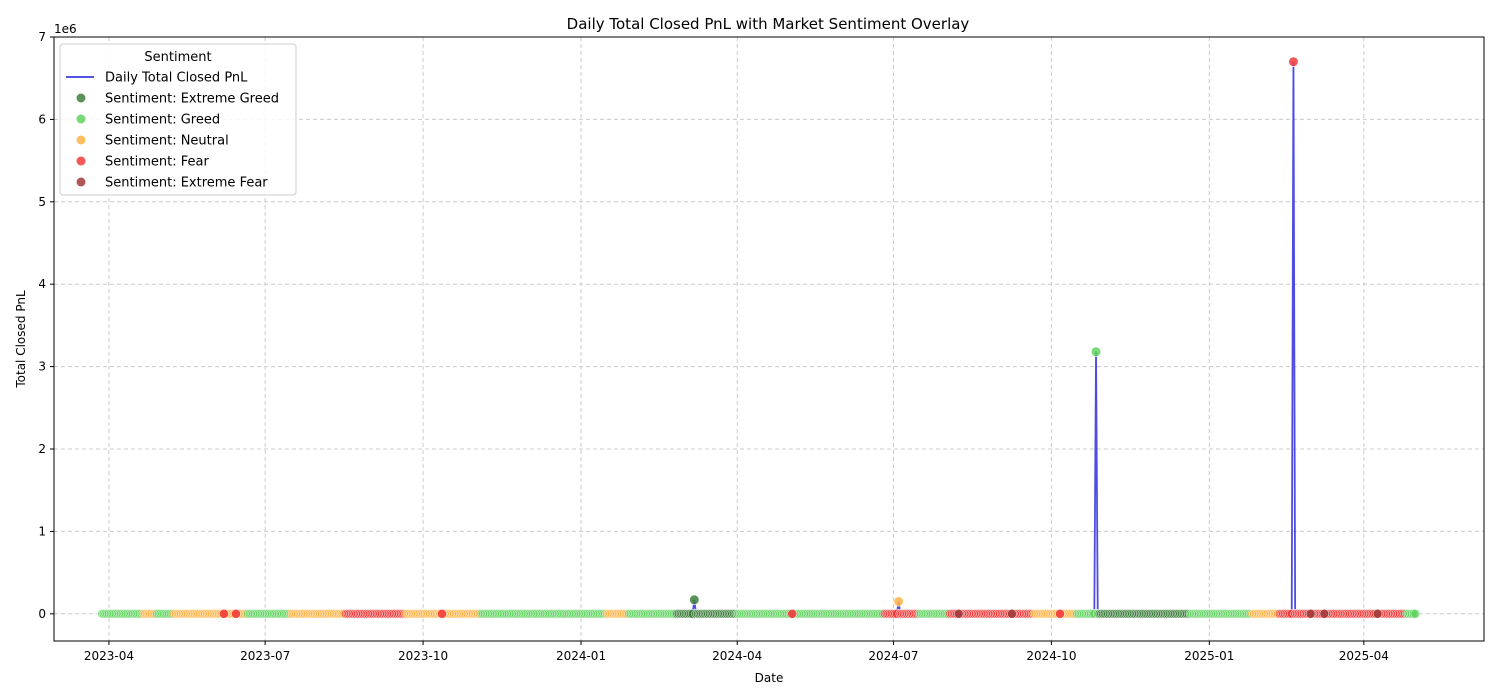 This screenshot has width=1500, height=700. I want to click on legend-box, so click(178, 119).